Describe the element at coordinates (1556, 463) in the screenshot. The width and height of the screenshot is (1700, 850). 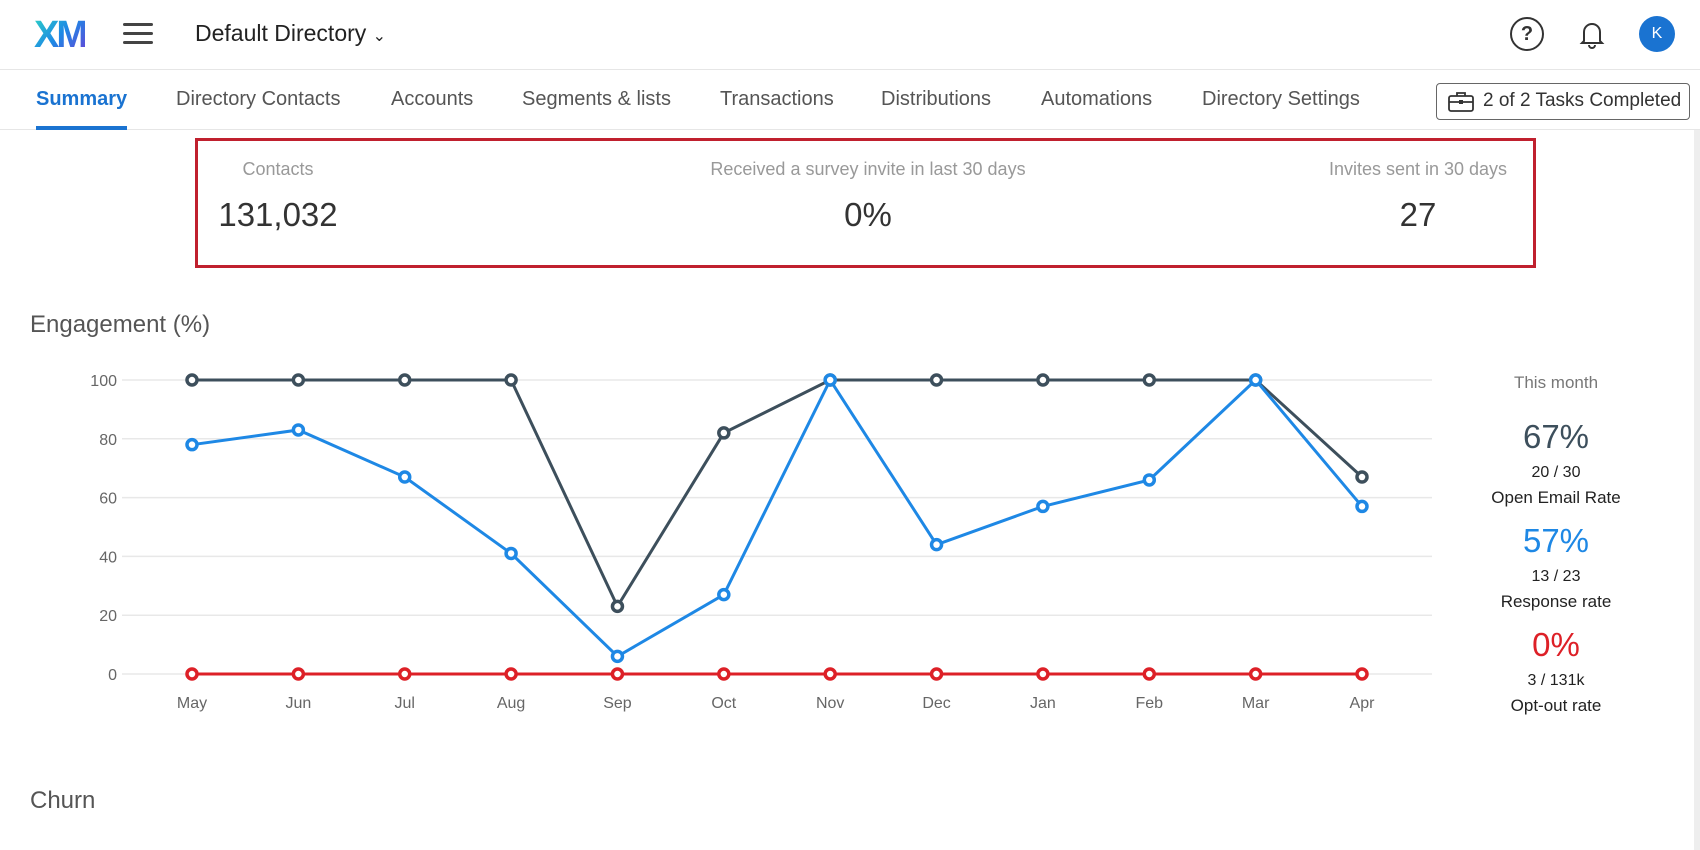
I see `this-month-metric: 67% 20 / 30 Open Email Rate` at that location.